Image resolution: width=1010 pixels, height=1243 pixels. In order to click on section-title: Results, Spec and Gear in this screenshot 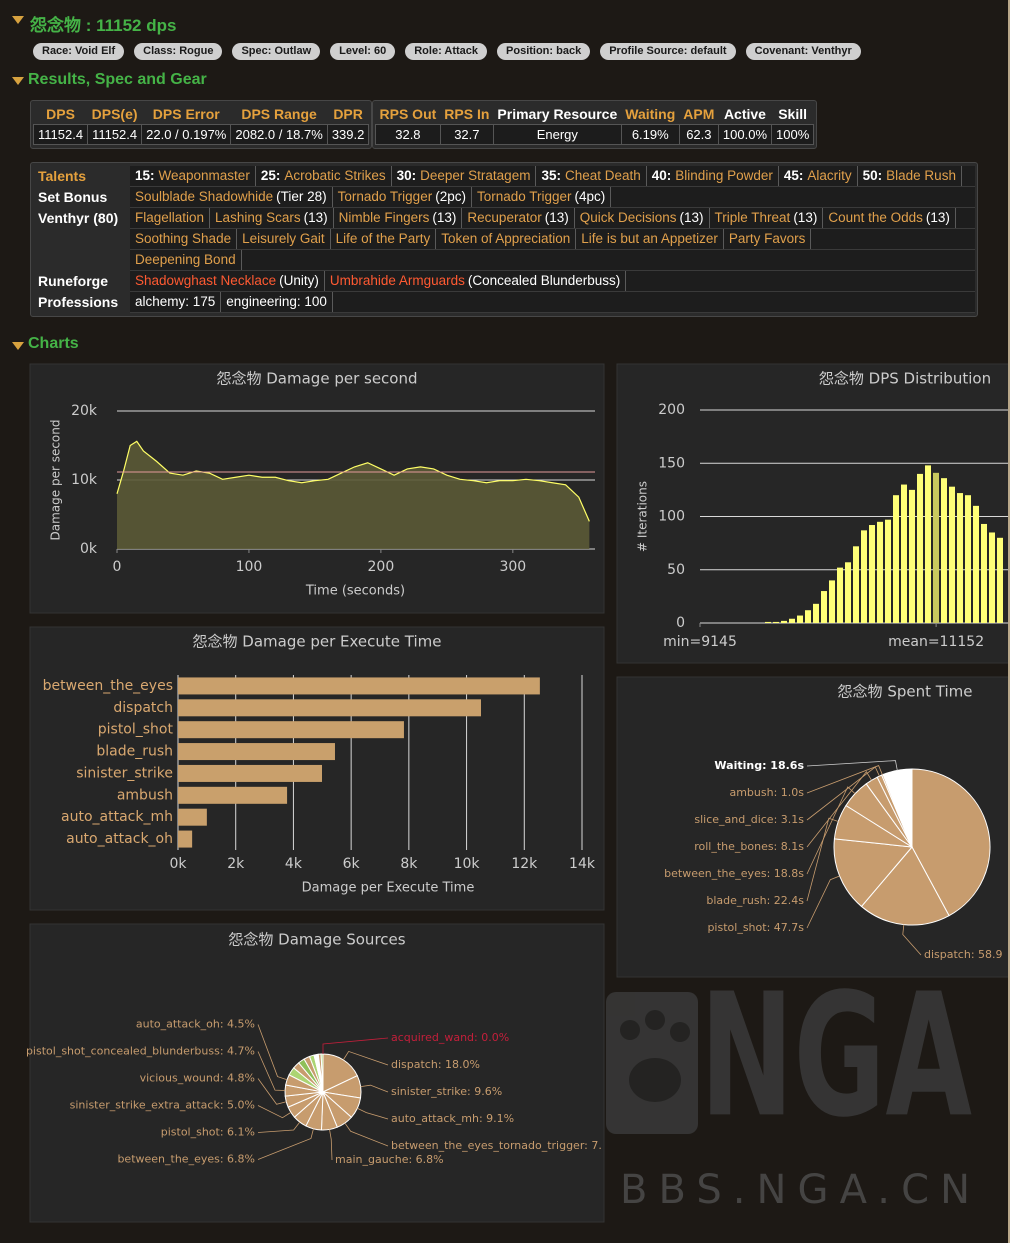, I will do `click(117, 79)`.